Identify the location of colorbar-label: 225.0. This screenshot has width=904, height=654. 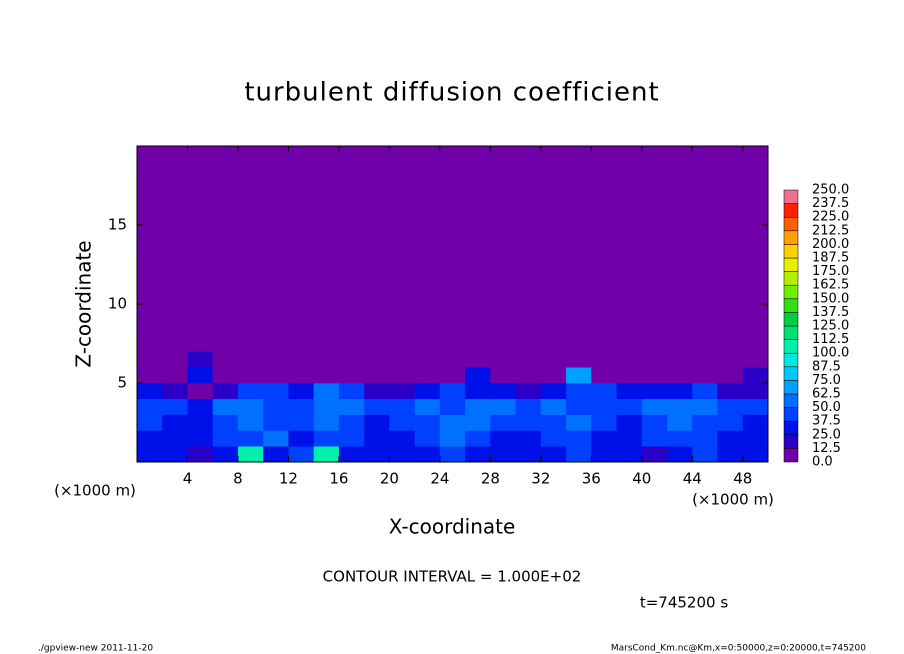
(830, 217).